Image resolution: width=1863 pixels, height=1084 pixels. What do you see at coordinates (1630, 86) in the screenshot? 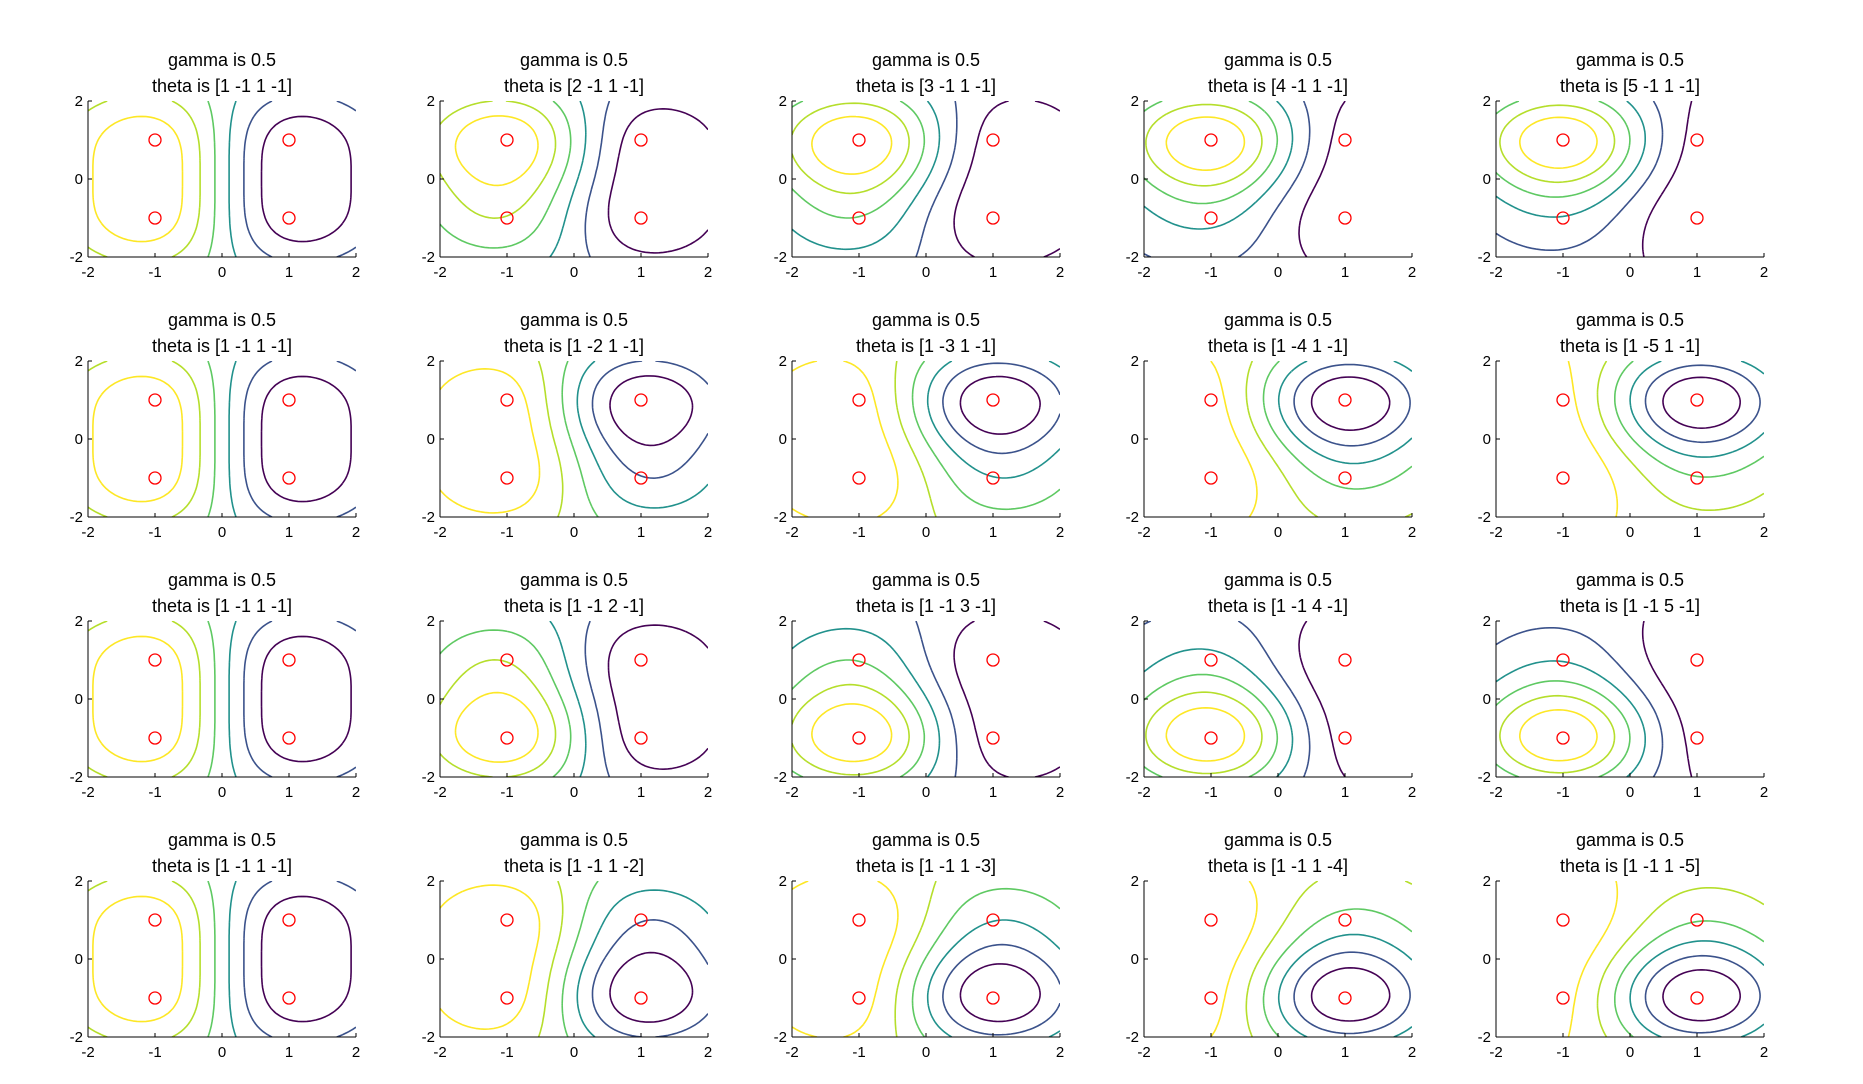
I see `subplot-title-line2: theta is [5 -1 1 -1]` at bounding box center [1630, 86].